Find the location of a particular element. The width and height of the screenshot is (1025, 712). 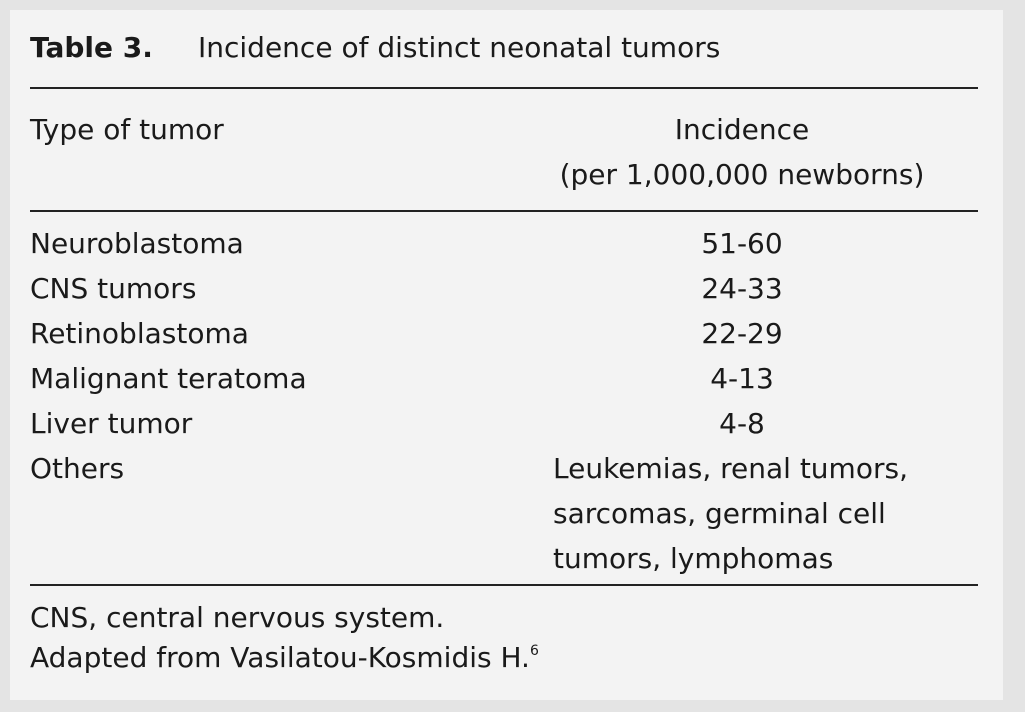

row-type: Malignant teratoma is located at coordinates (168, 378).